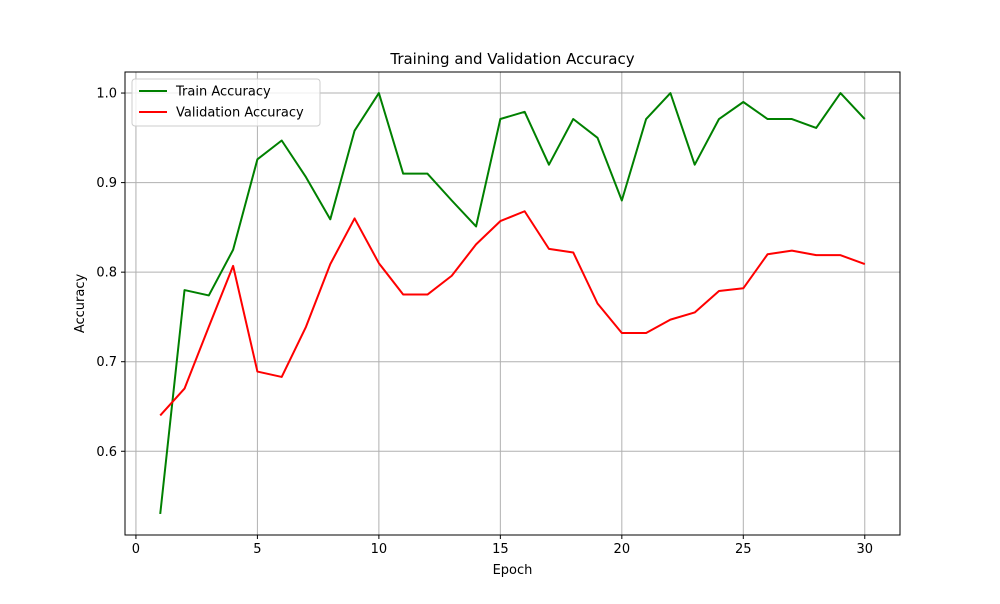 The width and height of the screenshot is (1000, 604). I want to click on y-tick-label: 0.6, so click(106, 452).